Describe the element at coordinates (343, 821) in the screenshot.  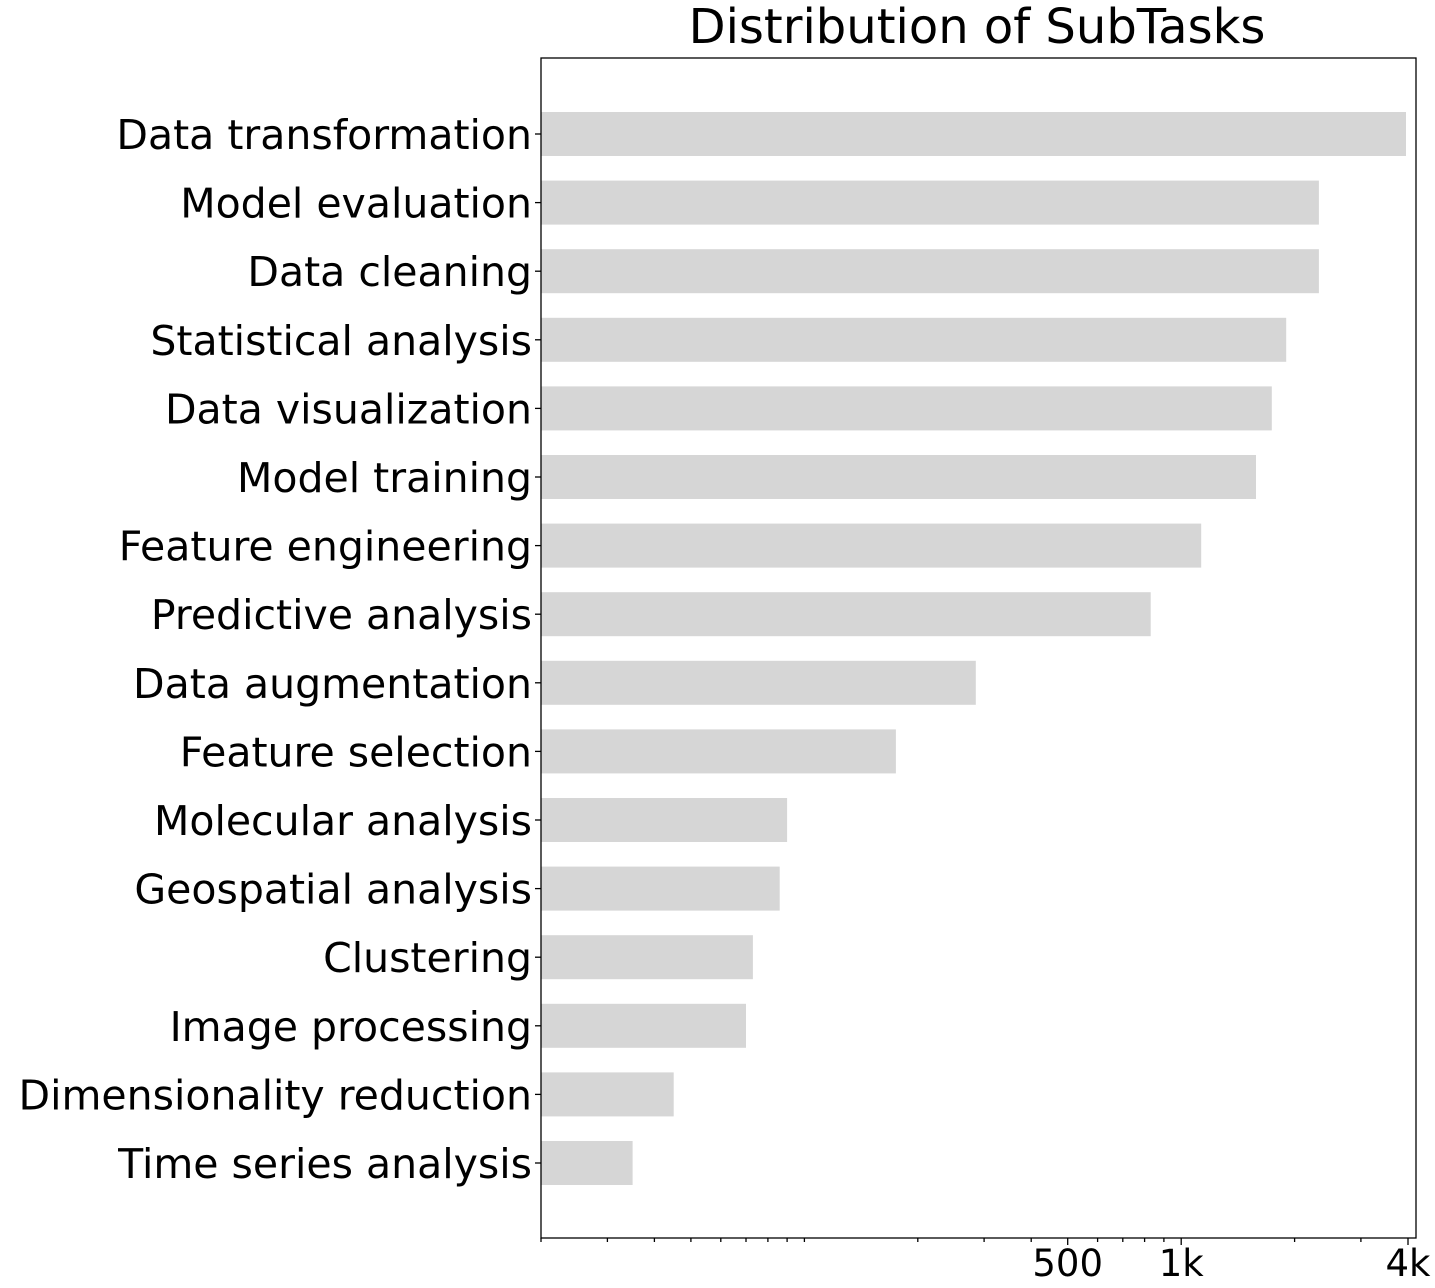
I see `category-label: Molecular analysis` at that location.